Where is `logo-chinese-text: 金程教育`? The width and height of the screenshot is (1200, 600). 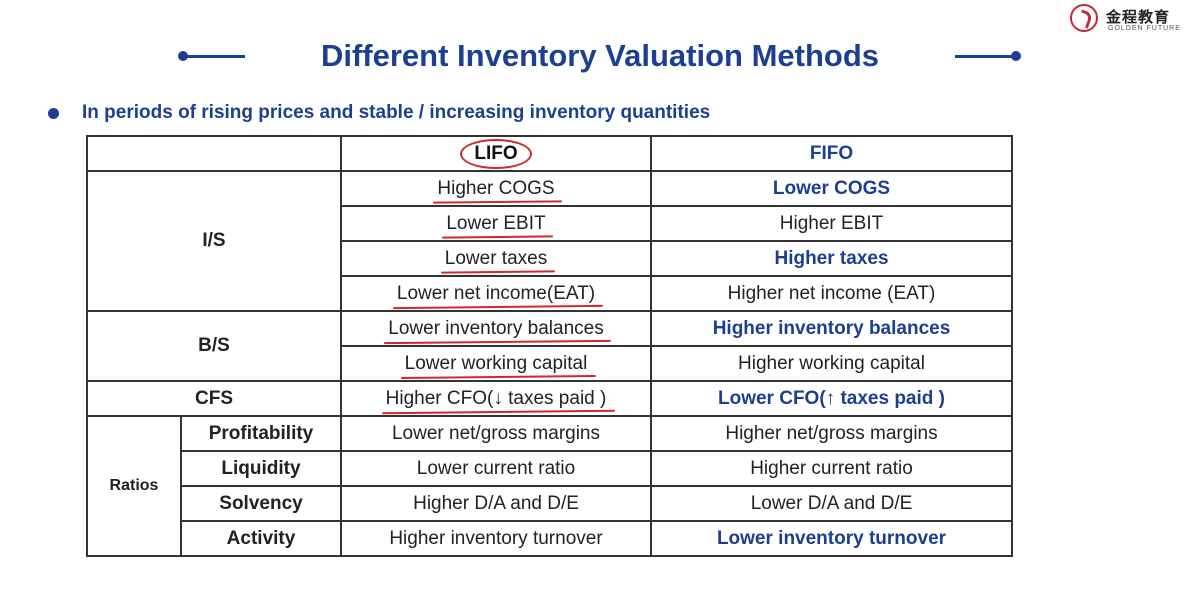
logo-chinese-text: 金程教育 is located at coordinates (1138, 17).